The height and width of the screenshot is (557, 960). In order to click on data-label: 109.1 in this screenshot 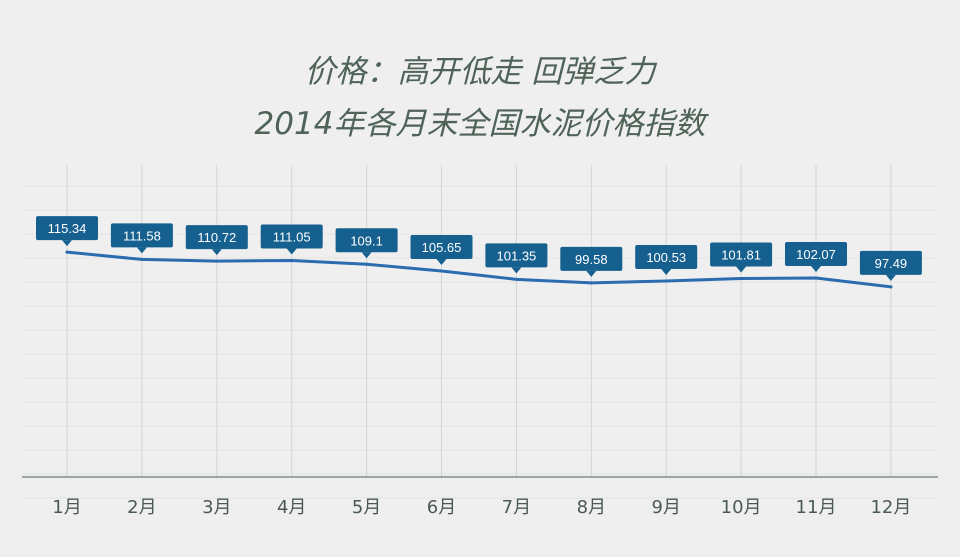, I will do `click(366, 240)`.